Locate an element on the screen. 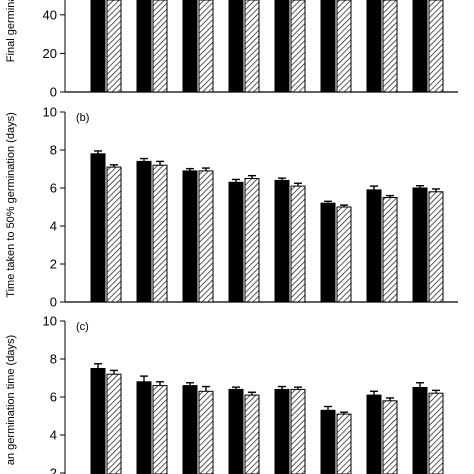  y-tick-label: 40 is located at coordinates (50, 14).